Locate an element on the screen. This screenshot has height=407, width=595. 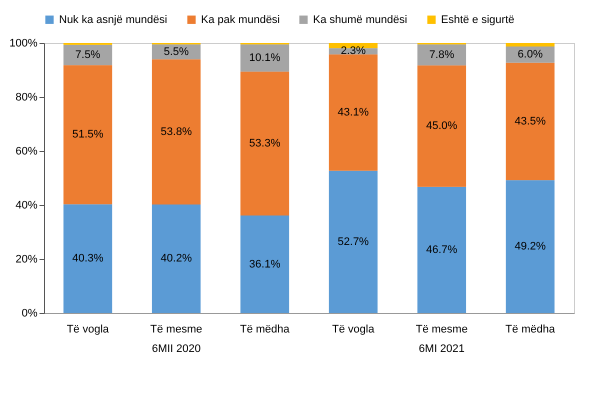
y-tick-label: 60% is located at coordinates (26, 152).